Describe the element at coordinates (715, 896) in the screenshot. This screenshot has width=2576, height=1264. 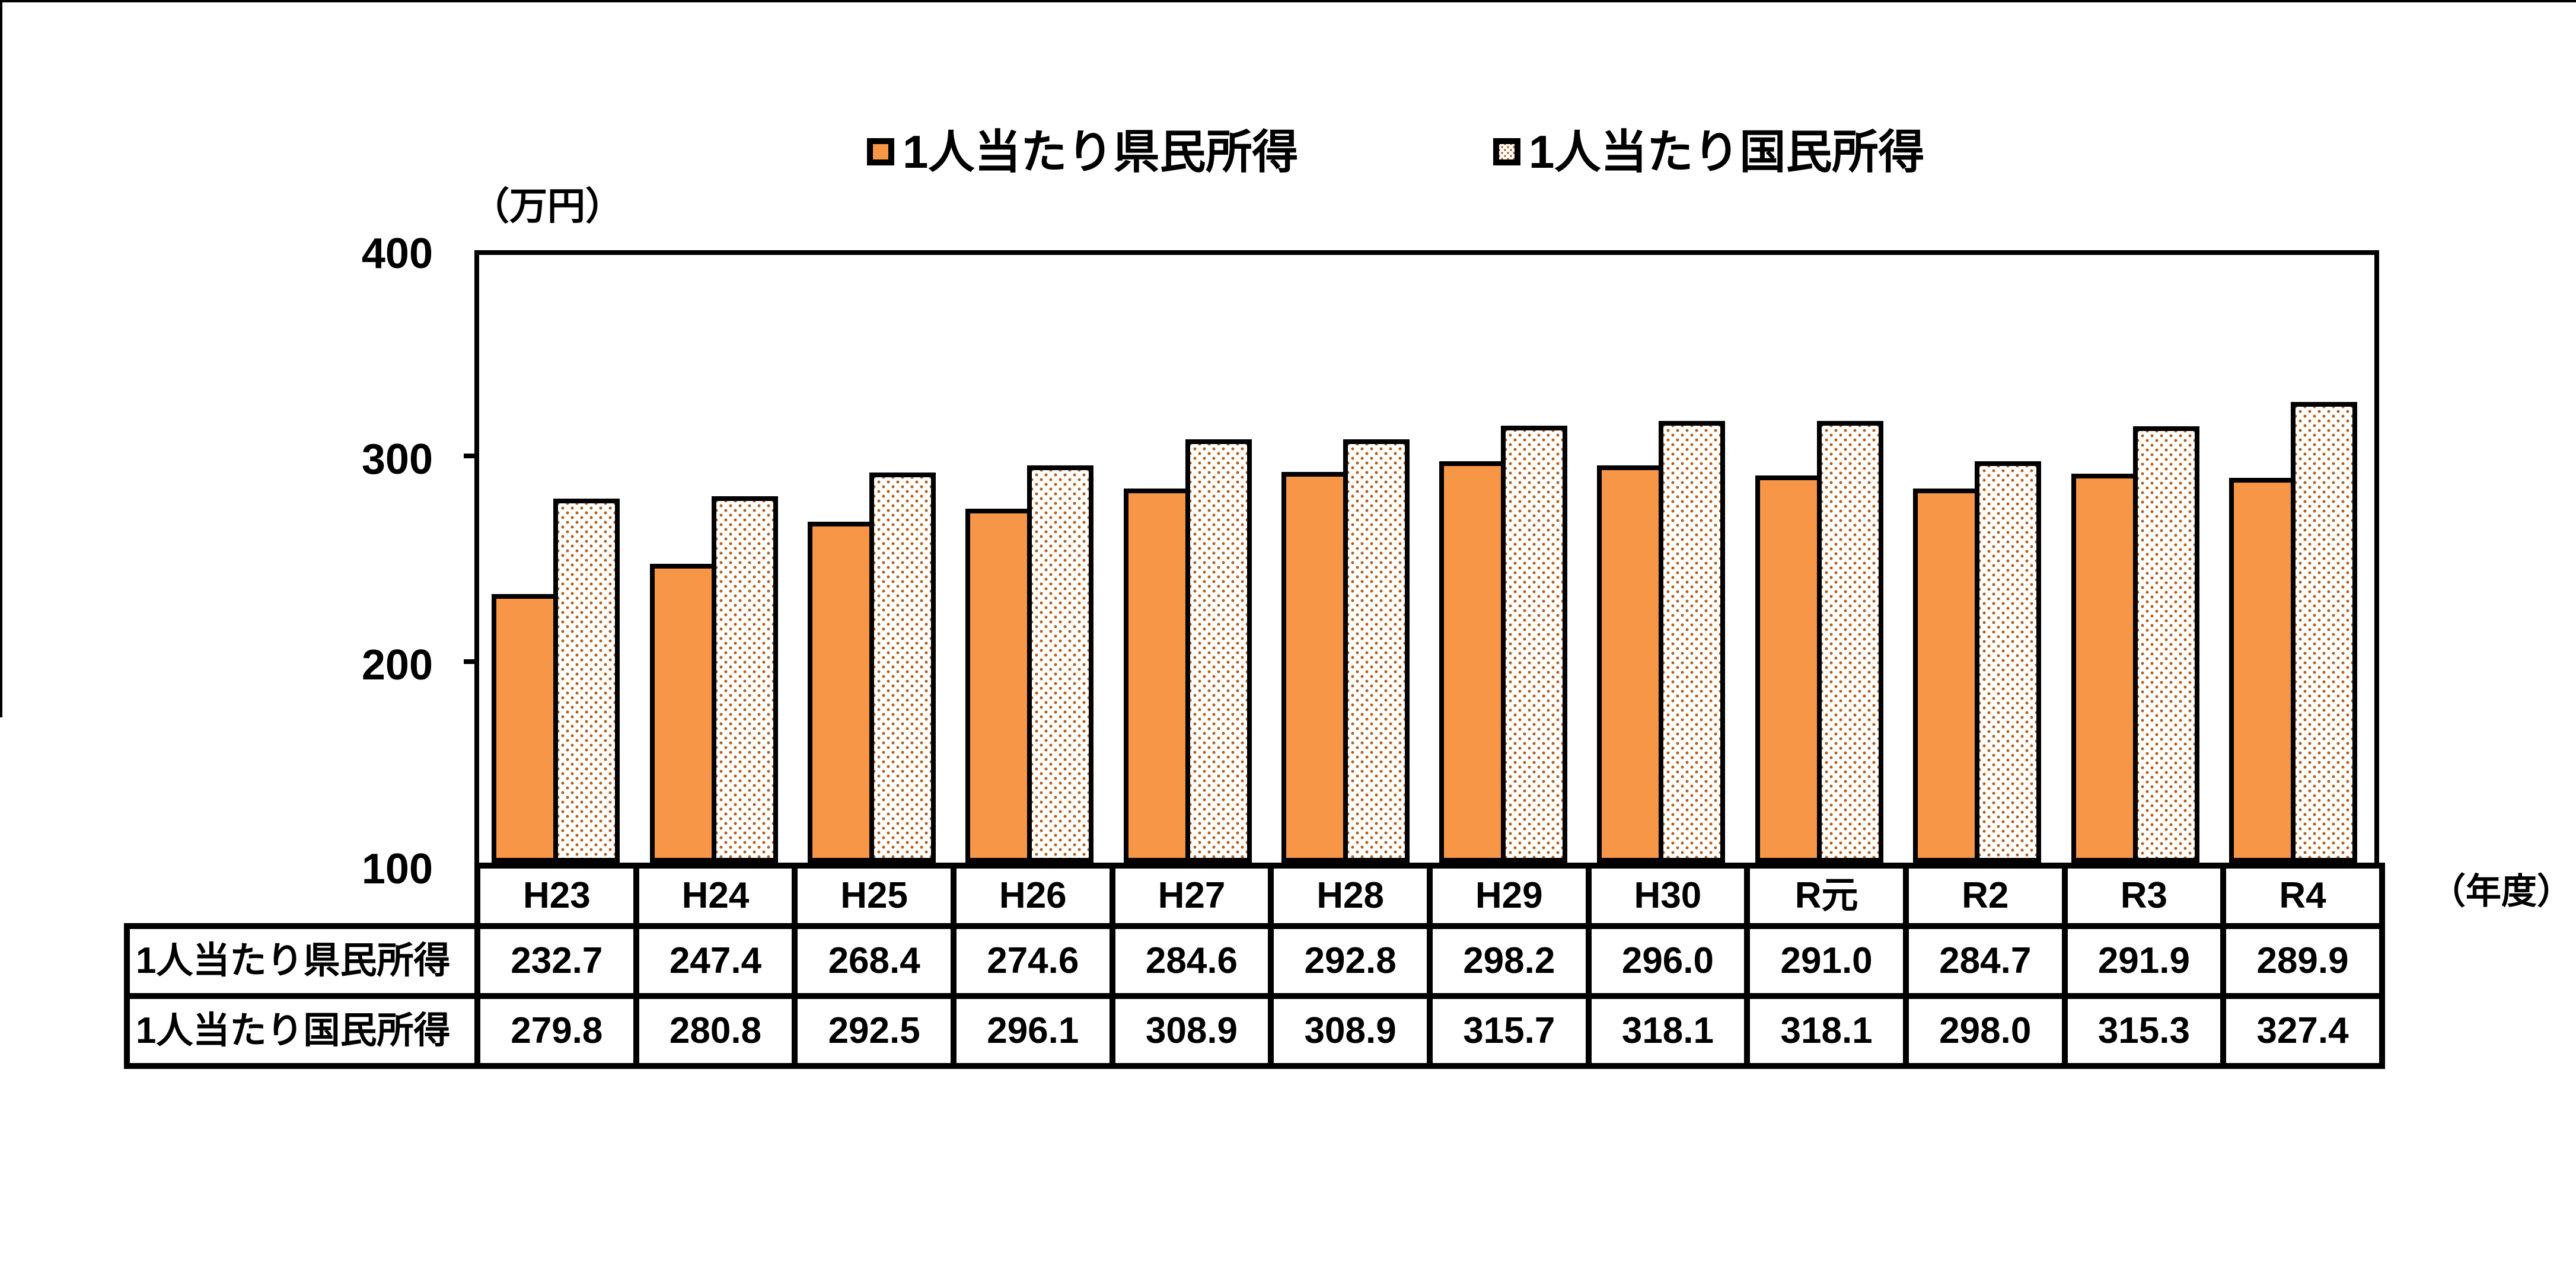
I see `category-label-2: H24` at that location.